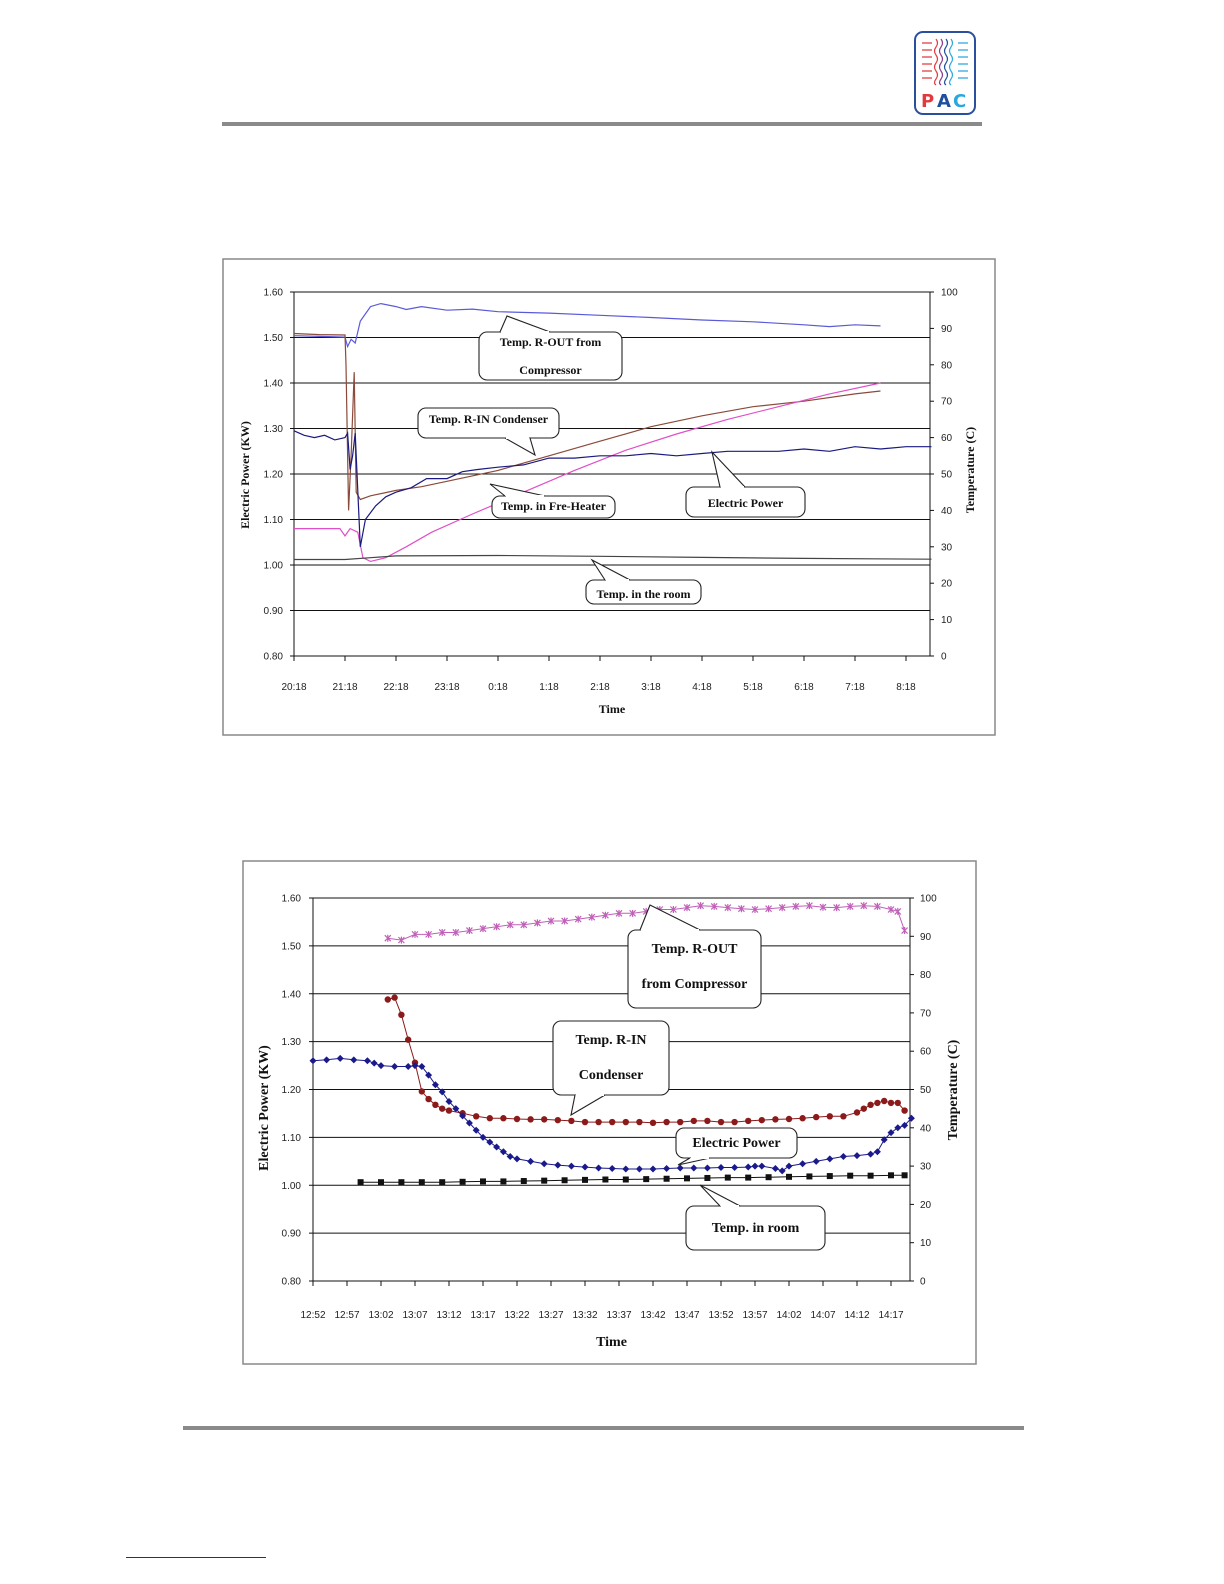  I want to click on callout-label: Temp. in the room, so click(643, 594).